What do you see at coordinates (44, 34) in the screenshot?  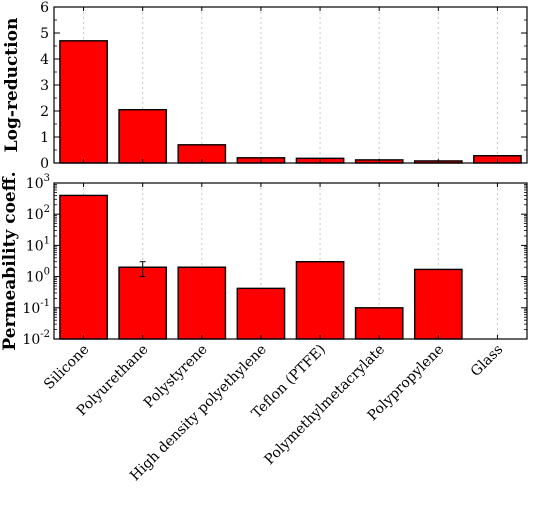 I see `top-y-tick-label: 5` at bounding box center [44, 34].